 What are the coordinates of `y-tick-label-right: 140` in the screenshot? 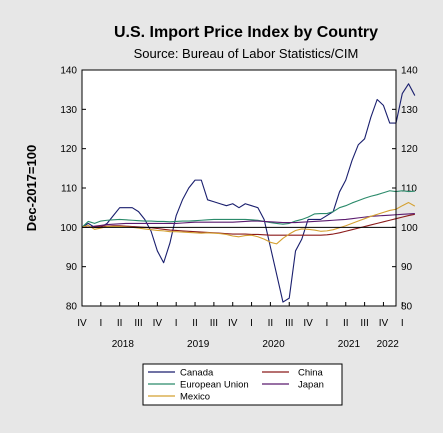 It's located at (409, 71).